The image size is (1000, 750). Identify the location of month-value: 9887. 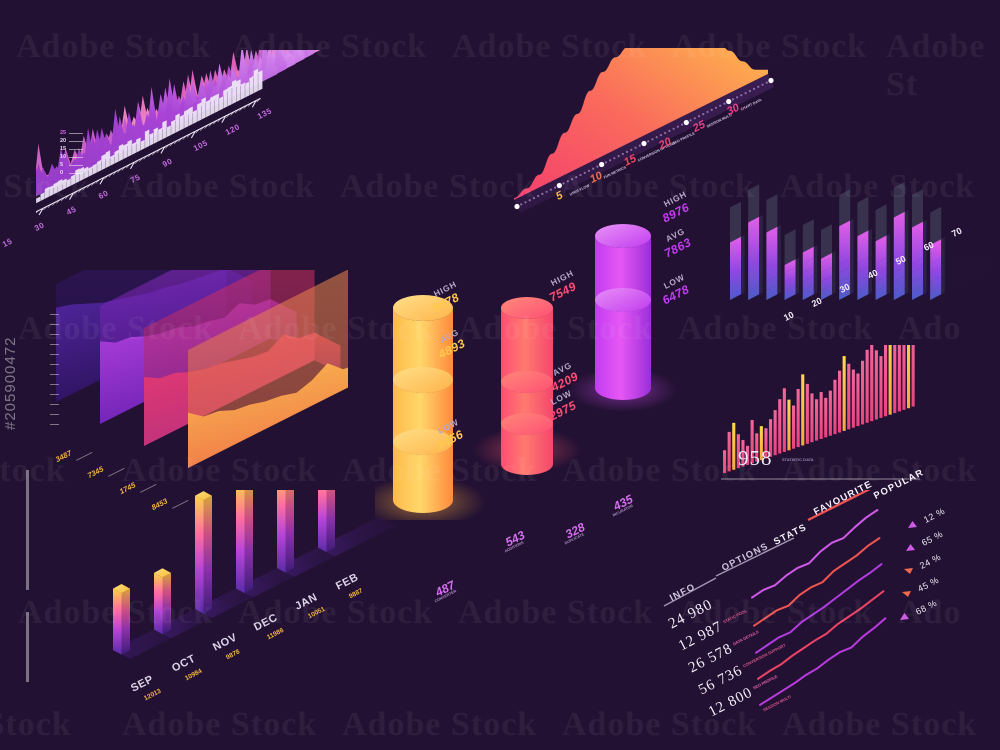
(356, 593).